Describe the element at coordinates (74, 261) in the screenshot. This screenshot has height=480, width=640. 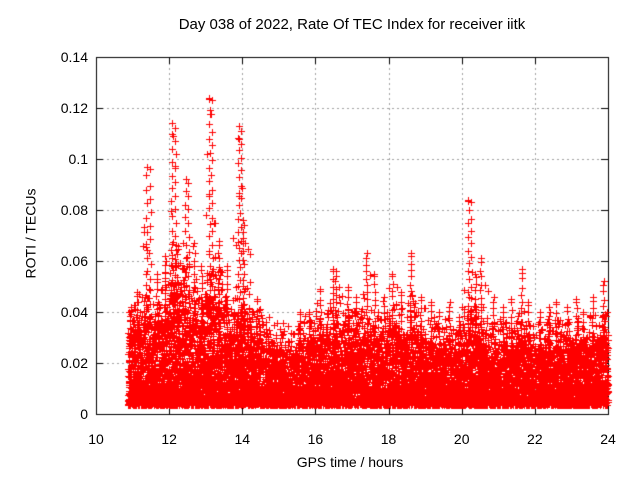
I see `y-tick-label: 0.06` at that location.